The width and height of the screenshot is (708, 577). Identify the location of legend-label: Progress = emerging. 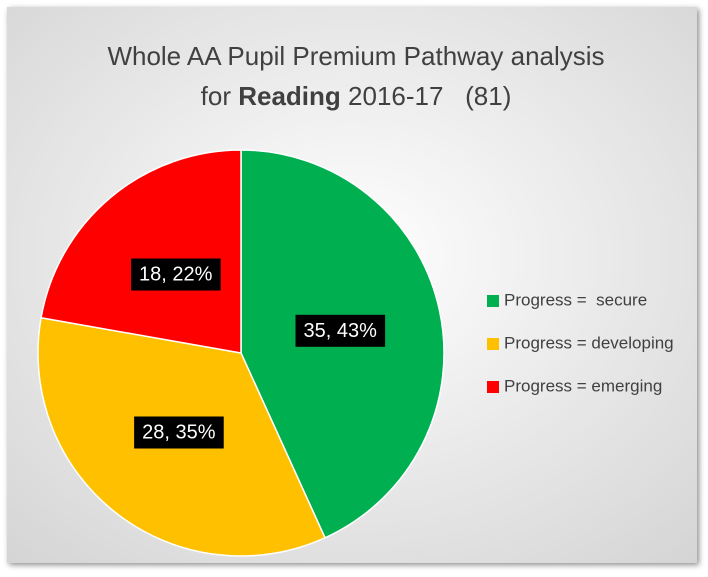
(583, 385).